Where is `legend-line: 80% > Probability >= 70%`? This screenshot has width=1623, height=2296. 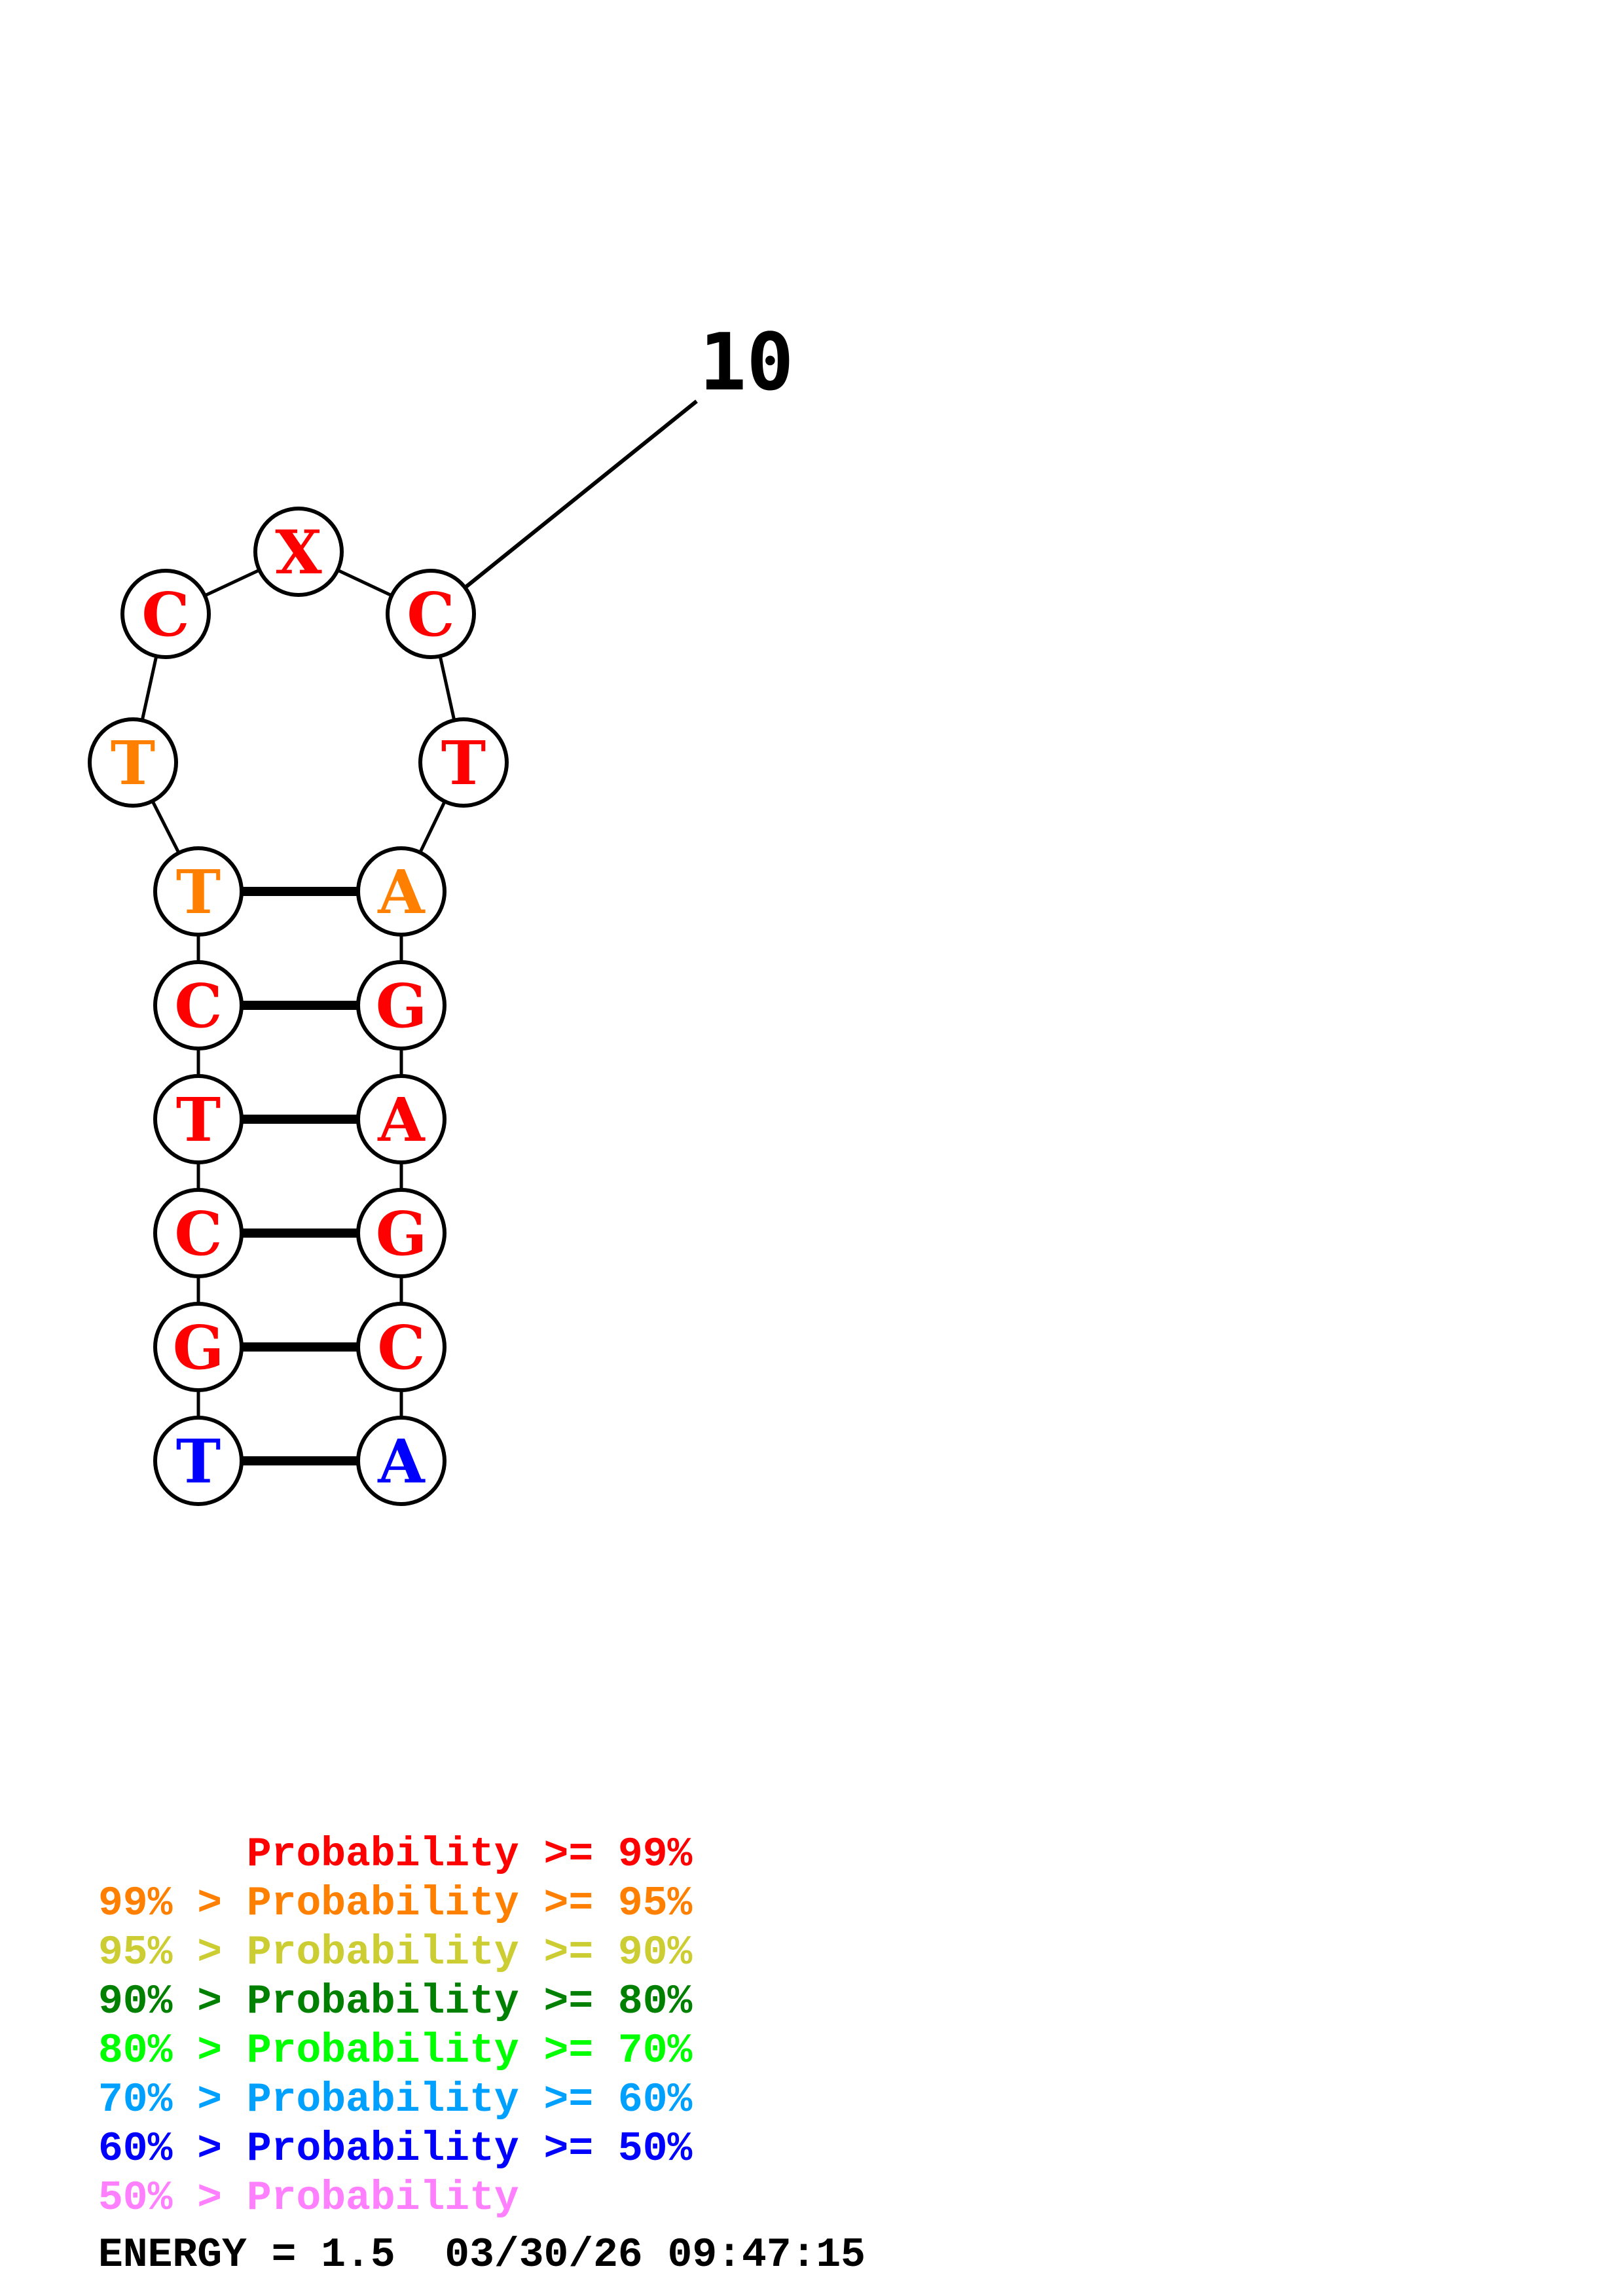
legend-line: 80% > Probability >= 70% is located at coordinates (395, 2051).